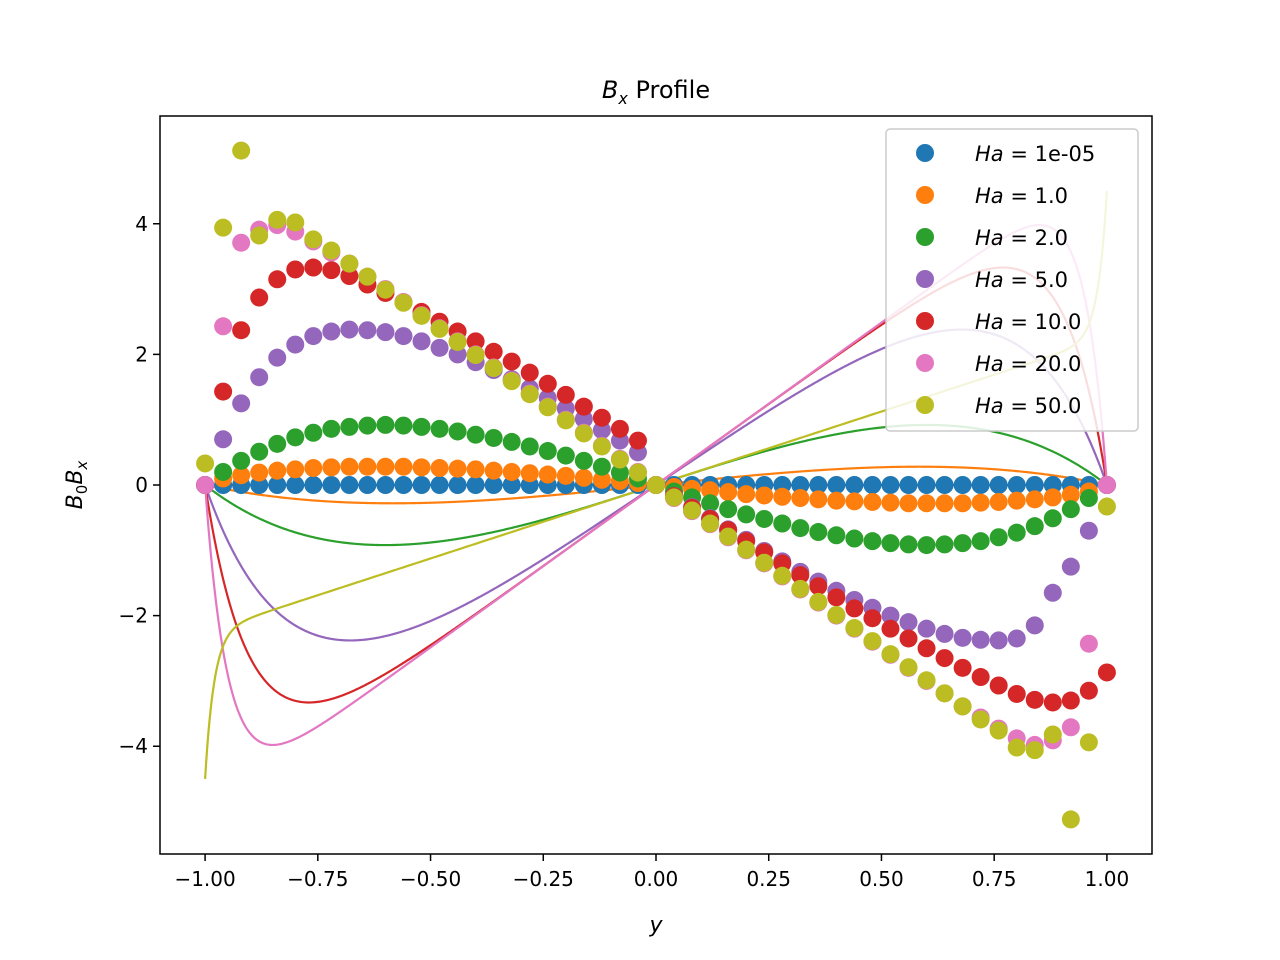 The height and width of the screenshot is (960, 1280). What do you see at coordinates (651, 872) in the screenshot?
I see `x-axis-ticks: −1.00 −0.75 −0.50 −0.25 0.00 0.25 0.50 0.75 1.00` at bounding box center [651, 872].